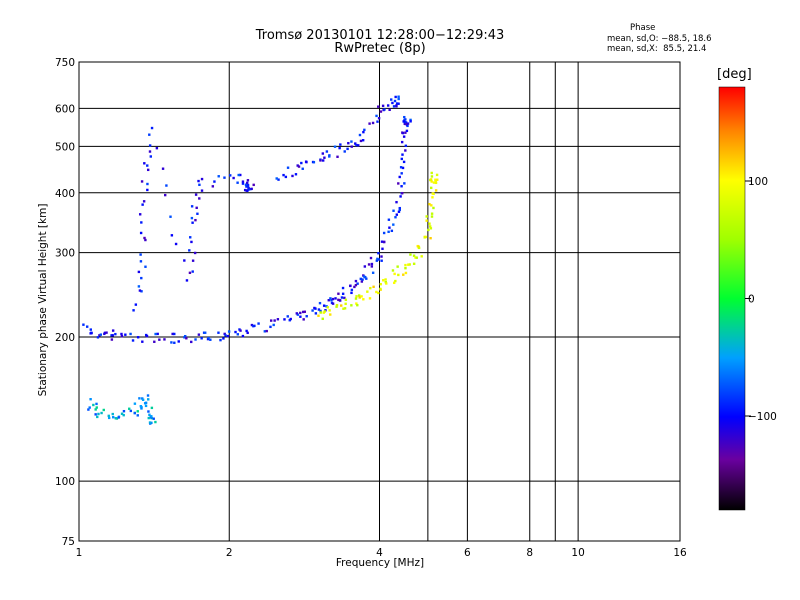 The width and height of the screenshot is (800, 600). I want to click on phase-o-stats: mean, sd,O: −88.5, 18.6, so click(659, 39).